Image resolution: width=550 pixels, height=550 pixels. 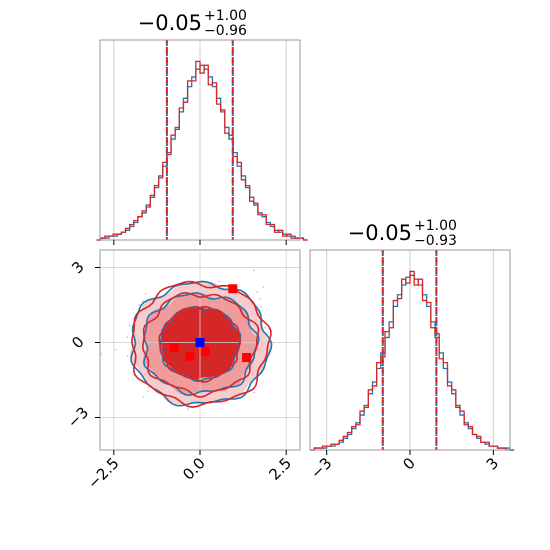 I want to click on joint-x-ticks: −2.5 0.0 2.5, so click(x=189, y=471).